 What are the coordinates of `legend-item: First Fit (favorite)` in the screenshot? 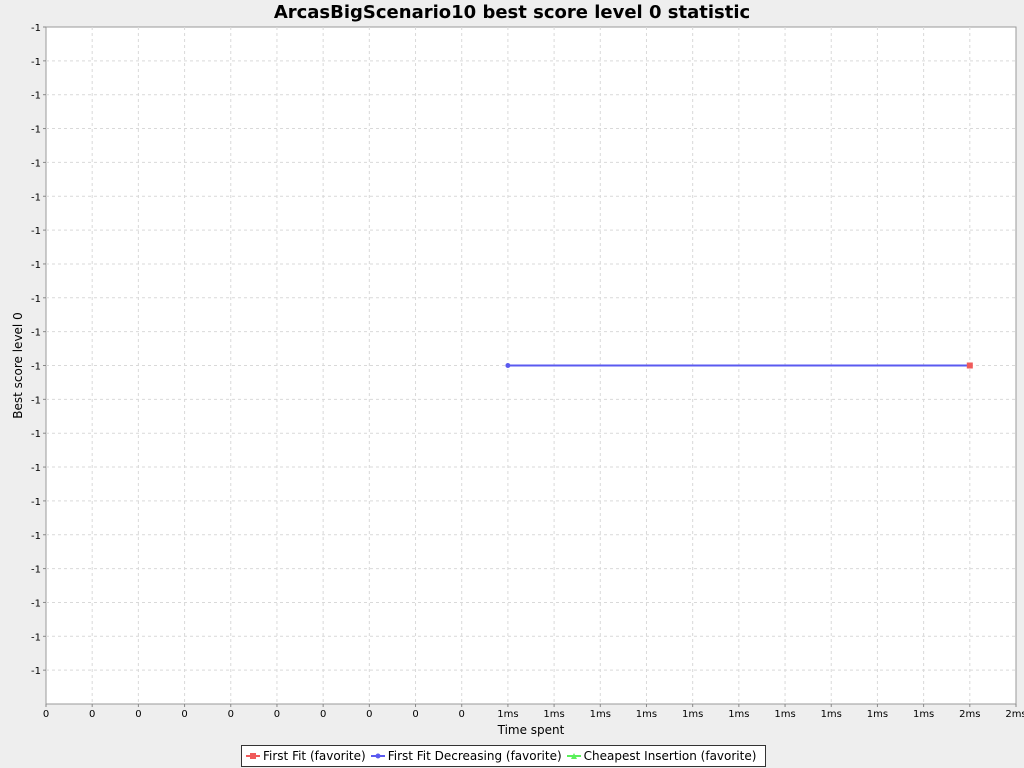 It's located at (306, 756).